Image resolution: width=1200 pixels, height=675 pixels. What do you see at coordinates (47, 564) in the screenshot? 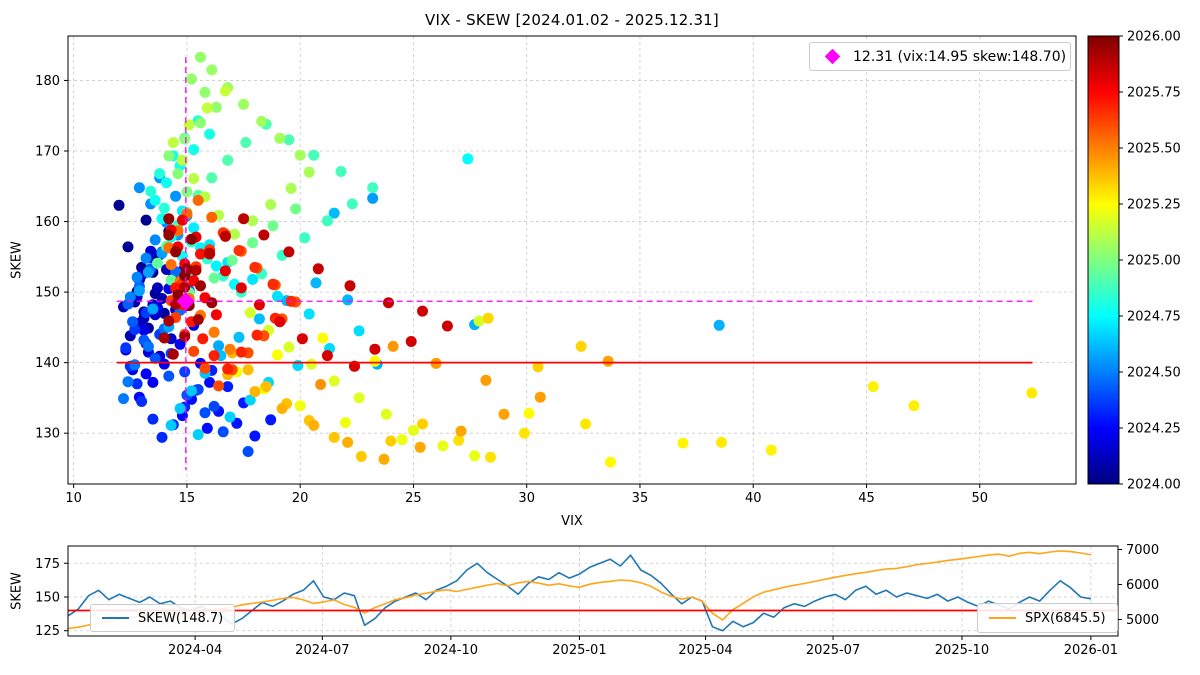
I see `left-y-tick-label: 175` at bounding box center [47, 564].